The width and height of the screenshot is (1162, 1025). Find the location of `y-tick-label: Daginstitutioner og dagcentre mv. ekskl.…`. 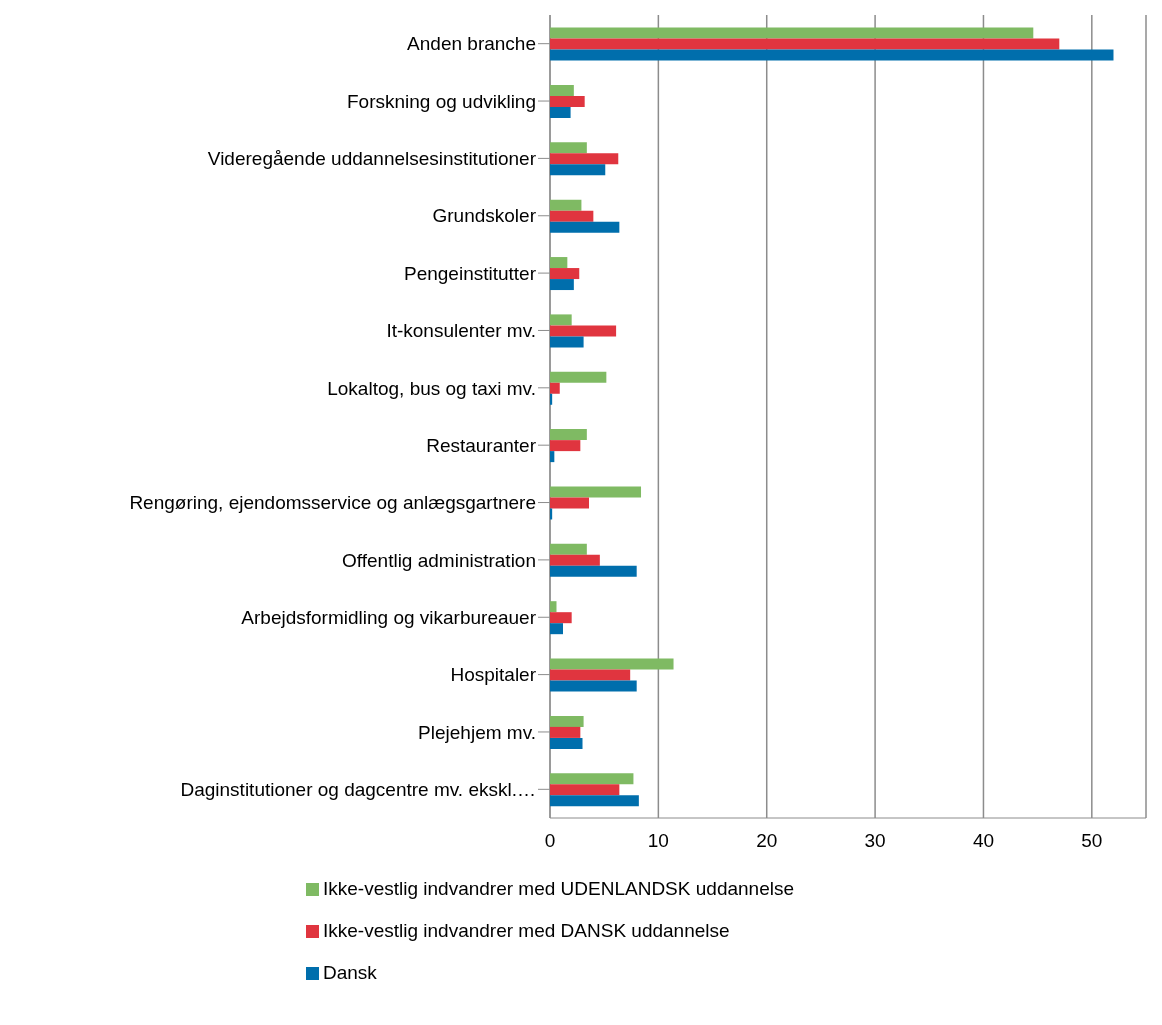

y-tick-label: Daginstitutioner og dagcentre mv. ekskl.… is located at coordinates (358, 790).